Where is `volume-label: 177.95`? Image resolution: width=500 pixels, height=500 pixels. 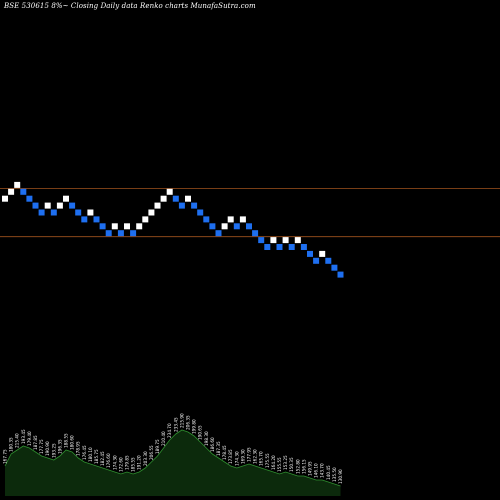
volume-label: 177.95 is located at coordinates (249, 454).